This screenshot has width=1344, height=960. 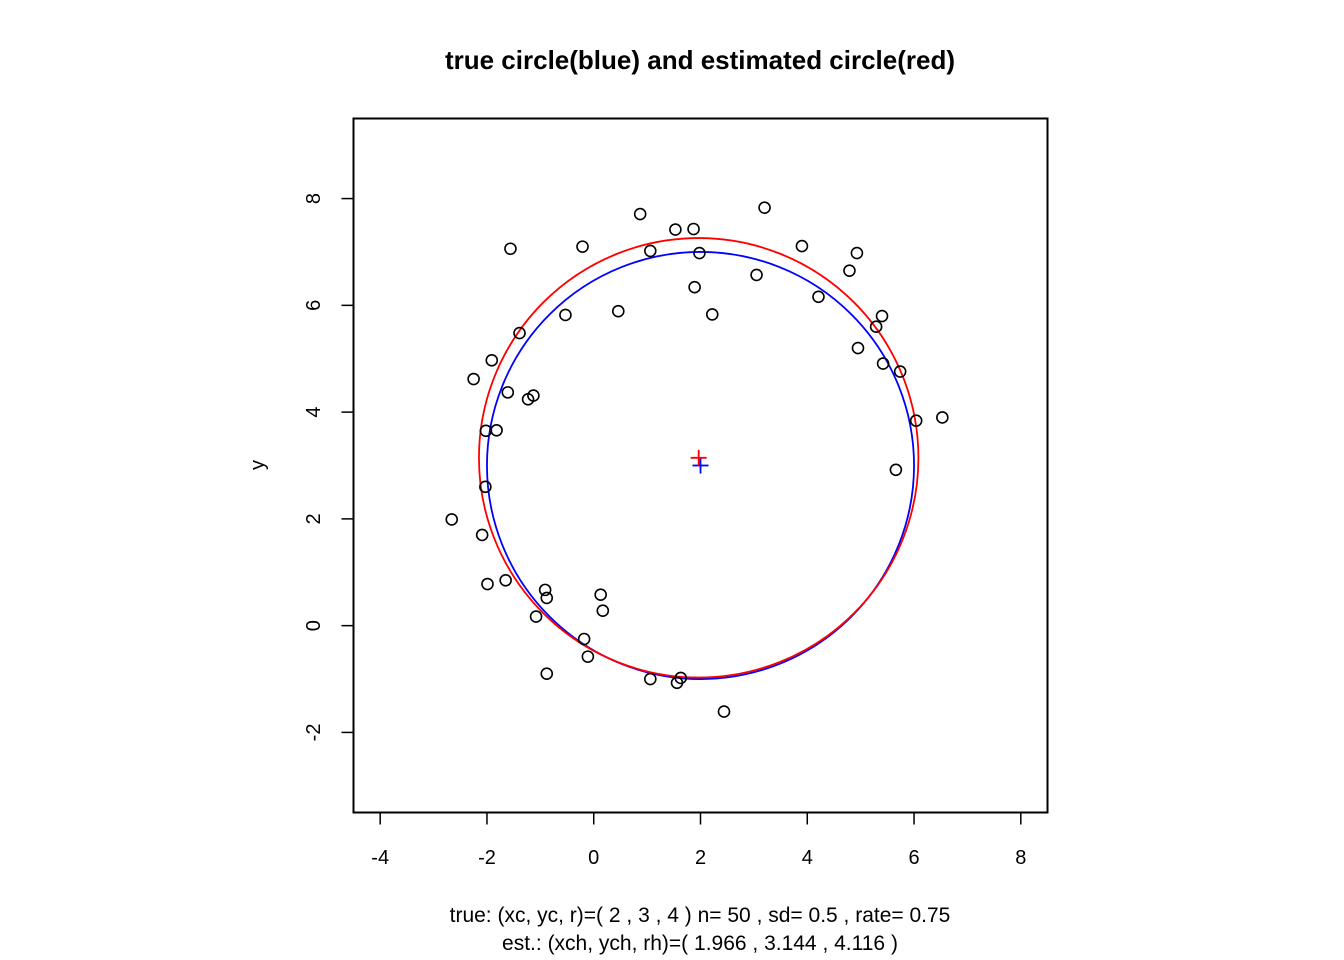 I want to click on y-tick-label: 8, so click(x=314, y=198).